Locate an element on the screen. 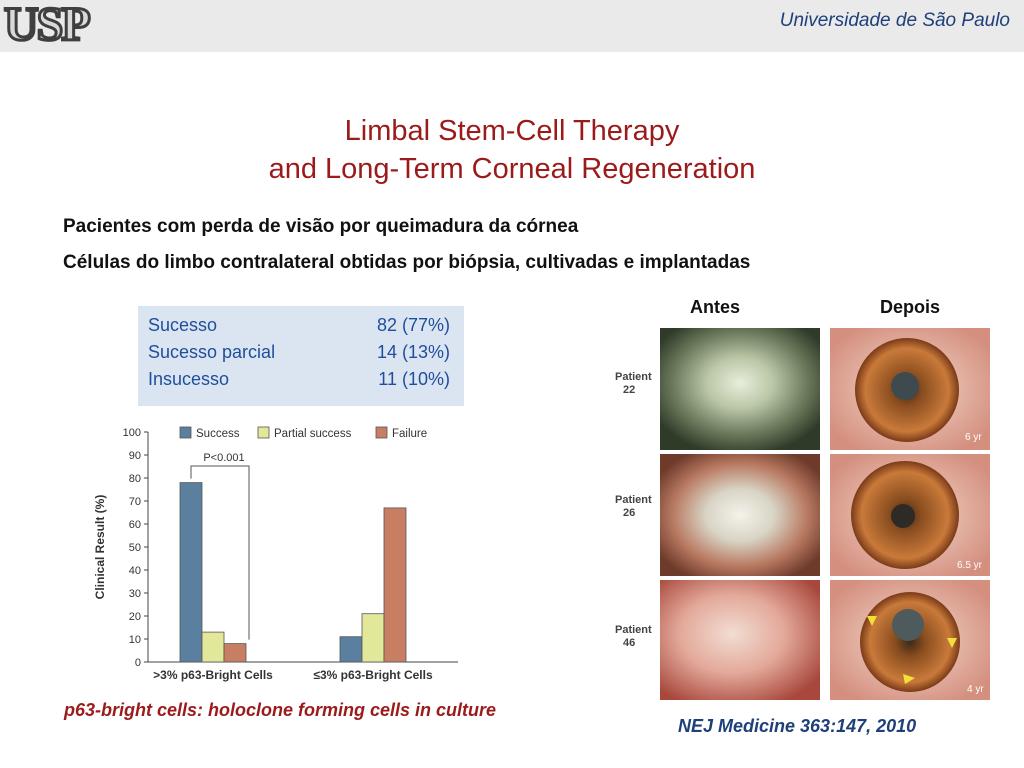 The height and width of the screenshot is (768, 1024). patient-46-row: Patient 46 4 yr is located at coordinates (802, 640).